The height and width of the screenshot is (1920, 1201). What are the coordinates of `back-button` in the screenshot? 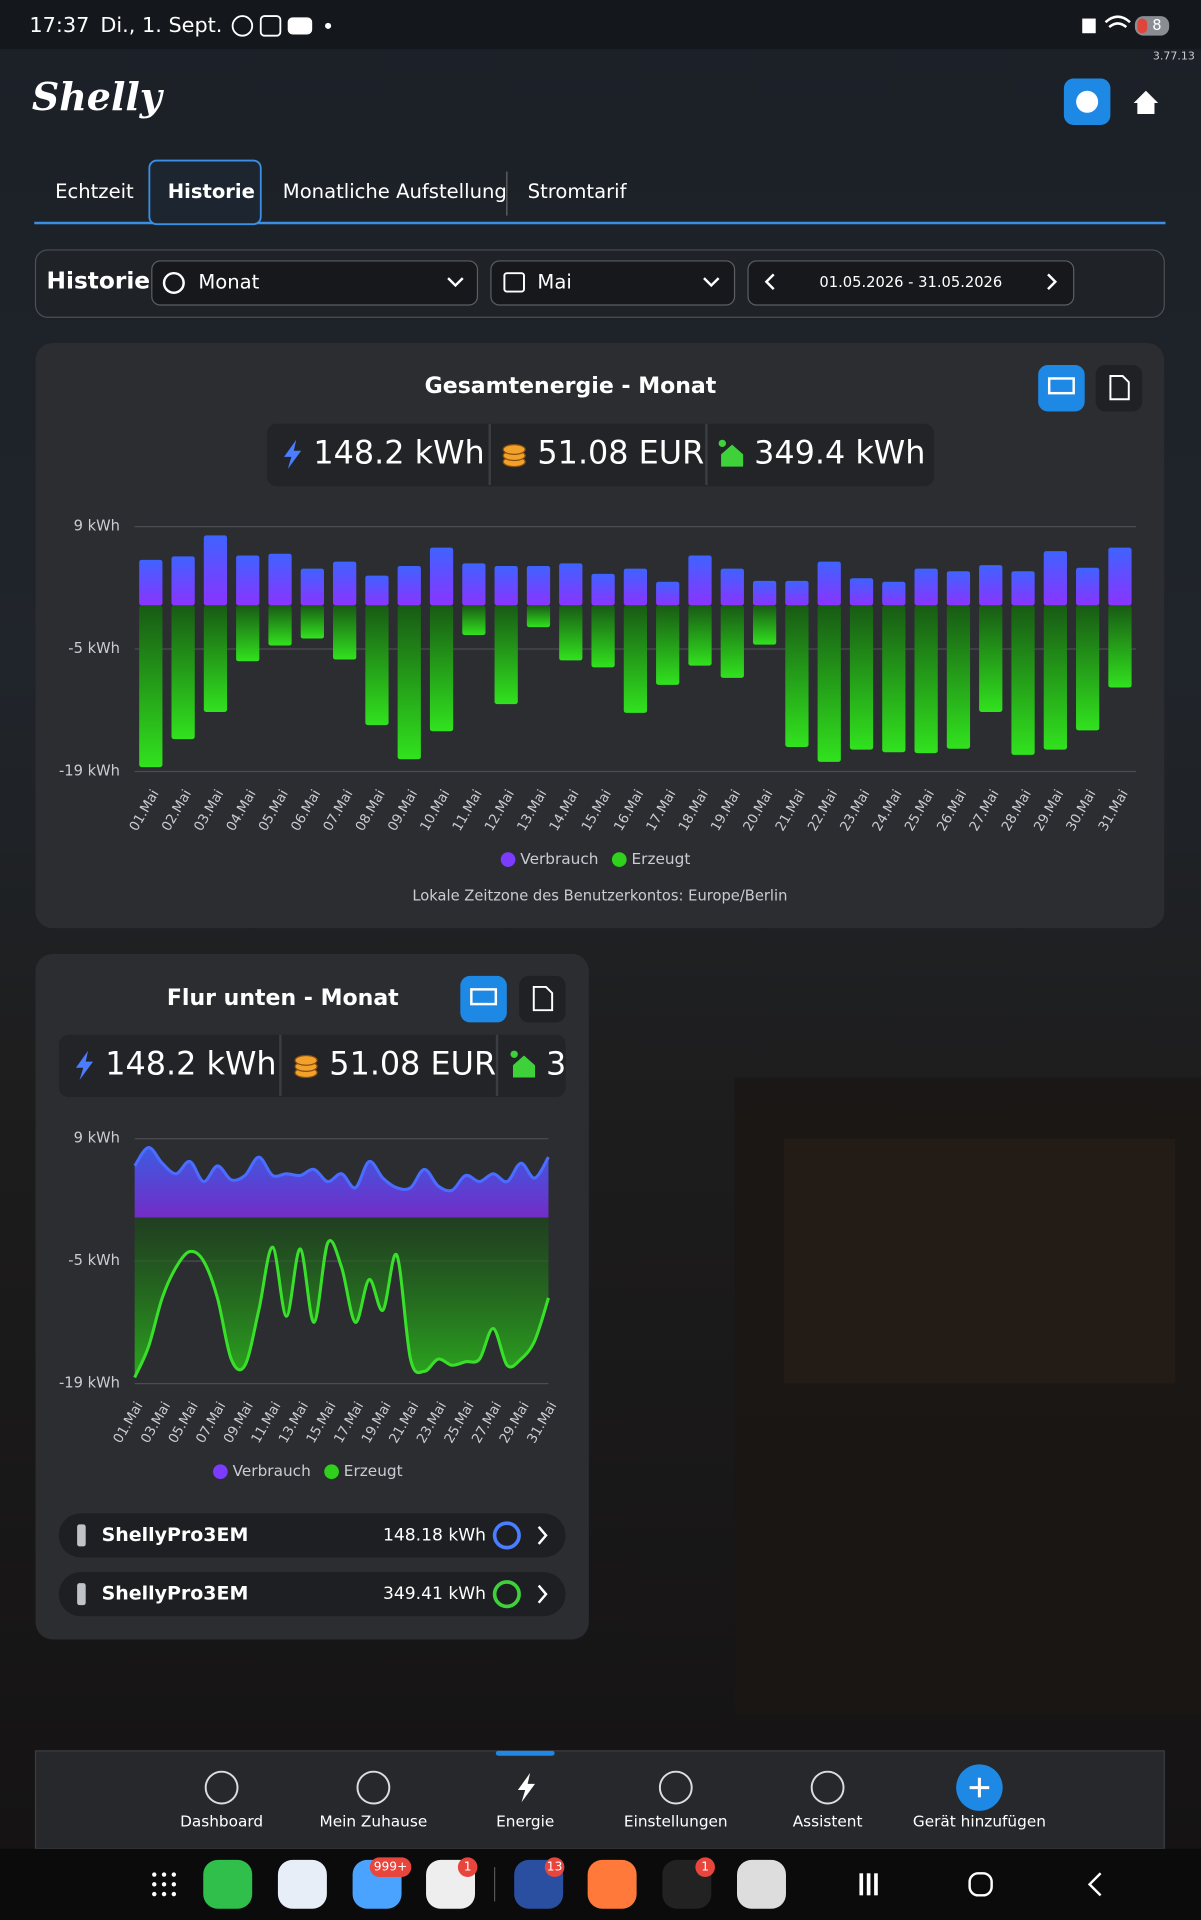 It's located at (1094, 1884).